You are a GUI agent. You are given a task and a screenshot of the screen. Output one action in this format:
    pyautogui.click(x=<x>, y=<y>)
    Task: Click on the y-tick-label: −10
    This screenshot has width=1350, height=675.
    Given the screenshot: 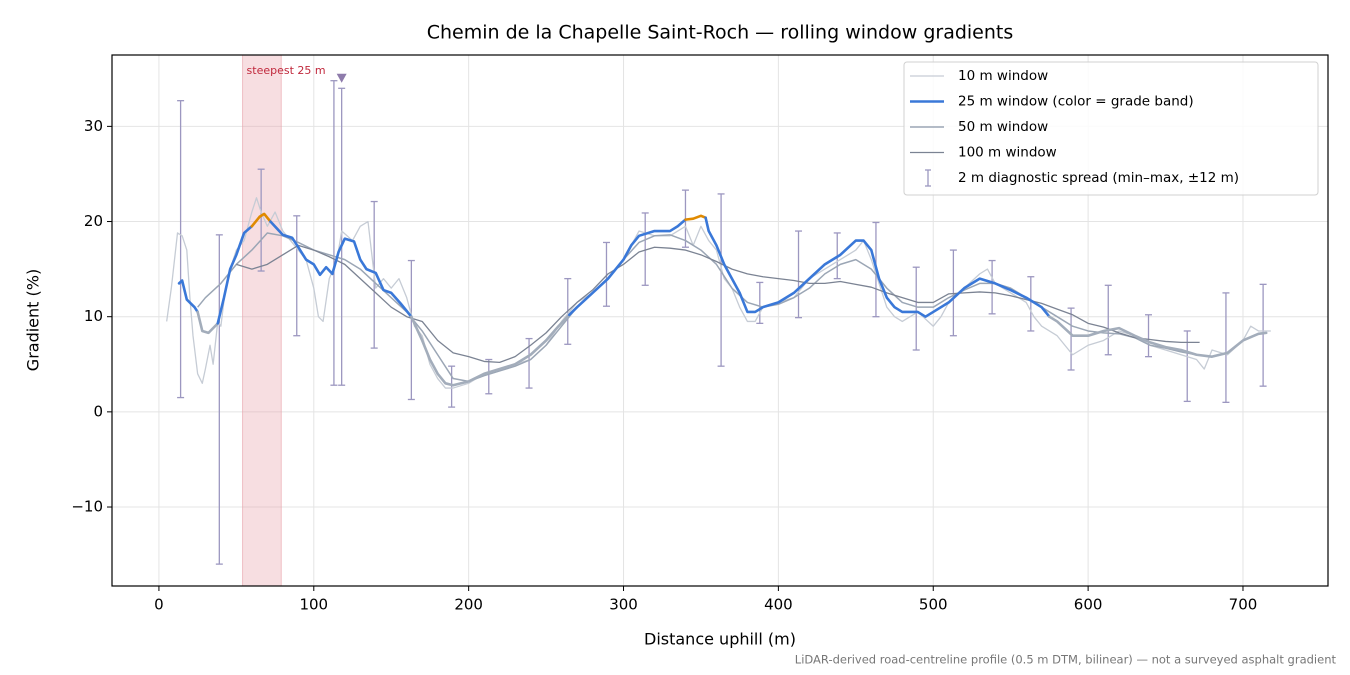 What is the action you would take?
    pyautogui.click(x=87, y=507)
    